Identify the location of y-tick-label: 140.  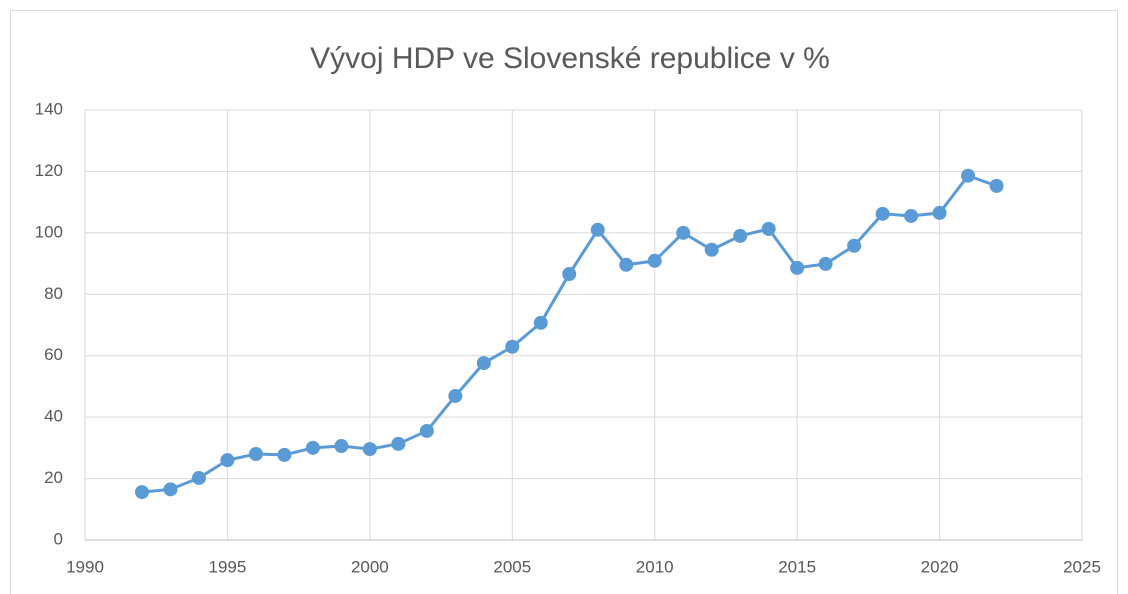
(49, 108).